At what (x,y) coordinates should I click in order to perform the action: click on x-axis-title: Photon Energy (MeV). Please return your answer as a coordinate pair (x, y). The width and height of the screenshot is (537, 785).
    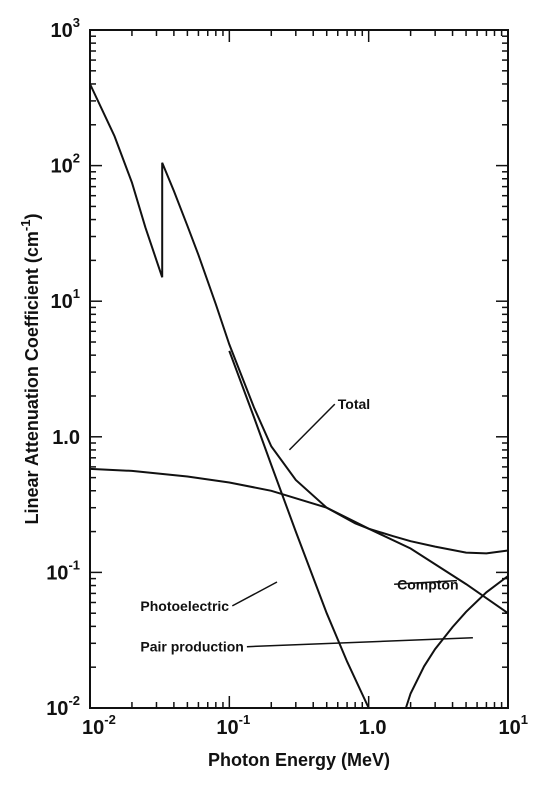
    Looking at the image, I should click on (299, 760).